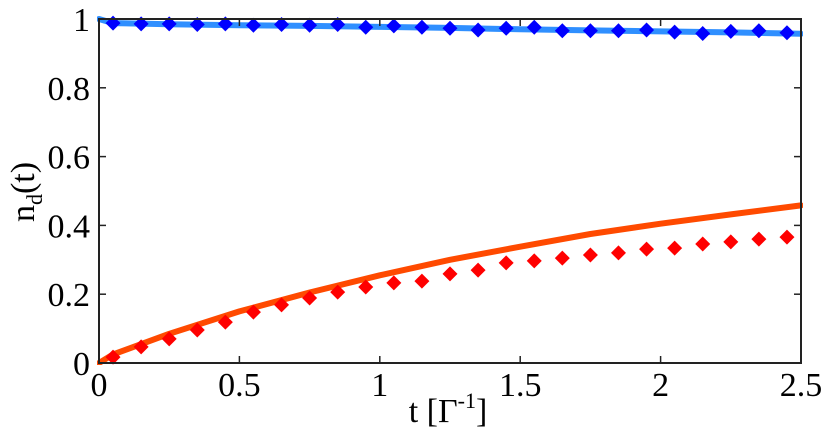  Describe the element at coordinates (26, 192) in the screenshot. I see `y-axis-label: nd(t)` at that location.